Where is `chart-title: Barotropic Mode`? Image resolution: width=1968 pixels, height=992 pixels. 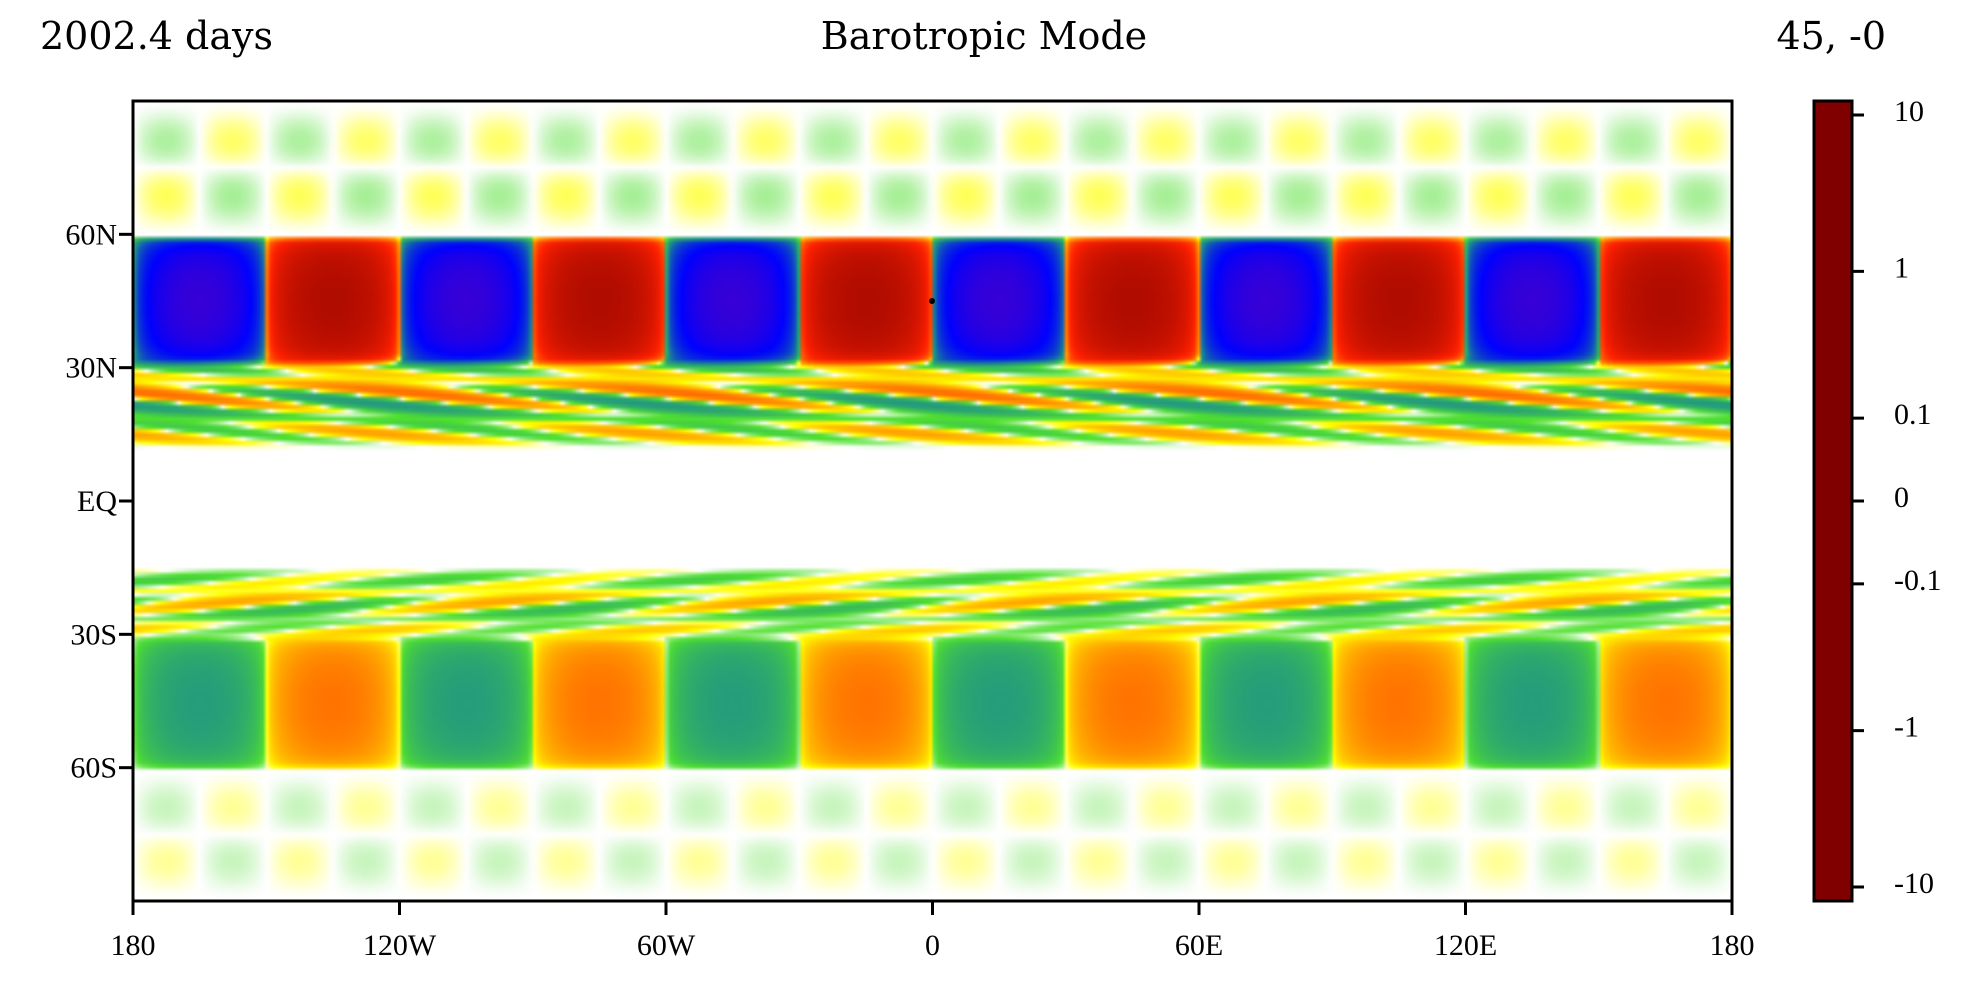 chart-title: Barotropic Mode is located at coordinates (984, 36).